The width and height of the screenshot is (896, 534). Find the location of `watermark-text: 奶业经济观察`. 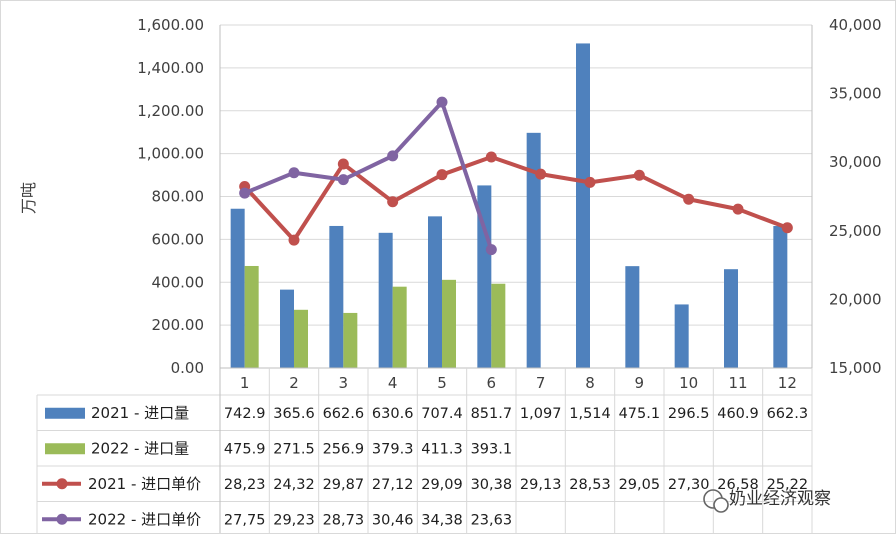

watermark-text: 奶业经济观察 is located at coordinates (780, 499).